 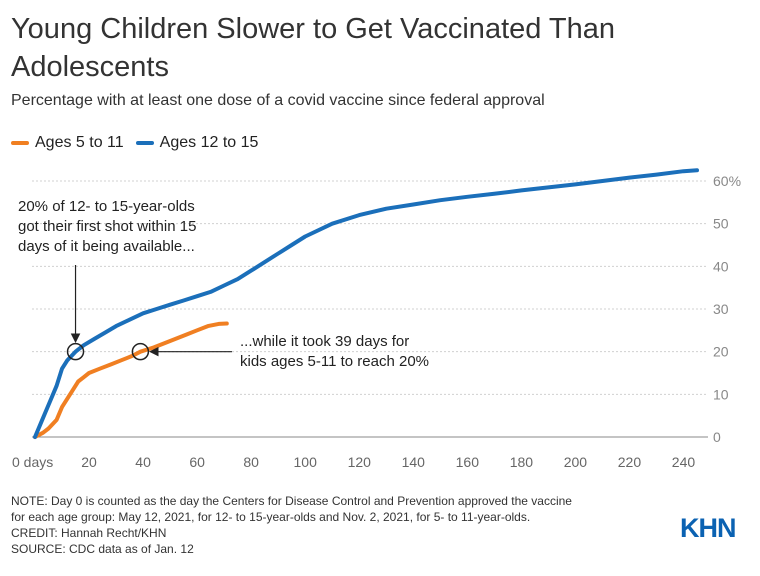 I want to click on x-tick-label: 0 days, so click(x=32, y=462).